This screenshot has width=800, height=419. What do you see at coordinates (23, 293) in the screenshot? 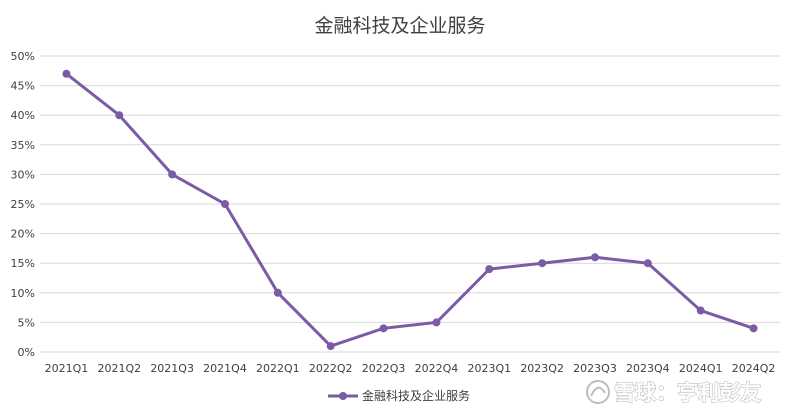
I see `y-tick-label: 10%` at bounding box center [23, 293].